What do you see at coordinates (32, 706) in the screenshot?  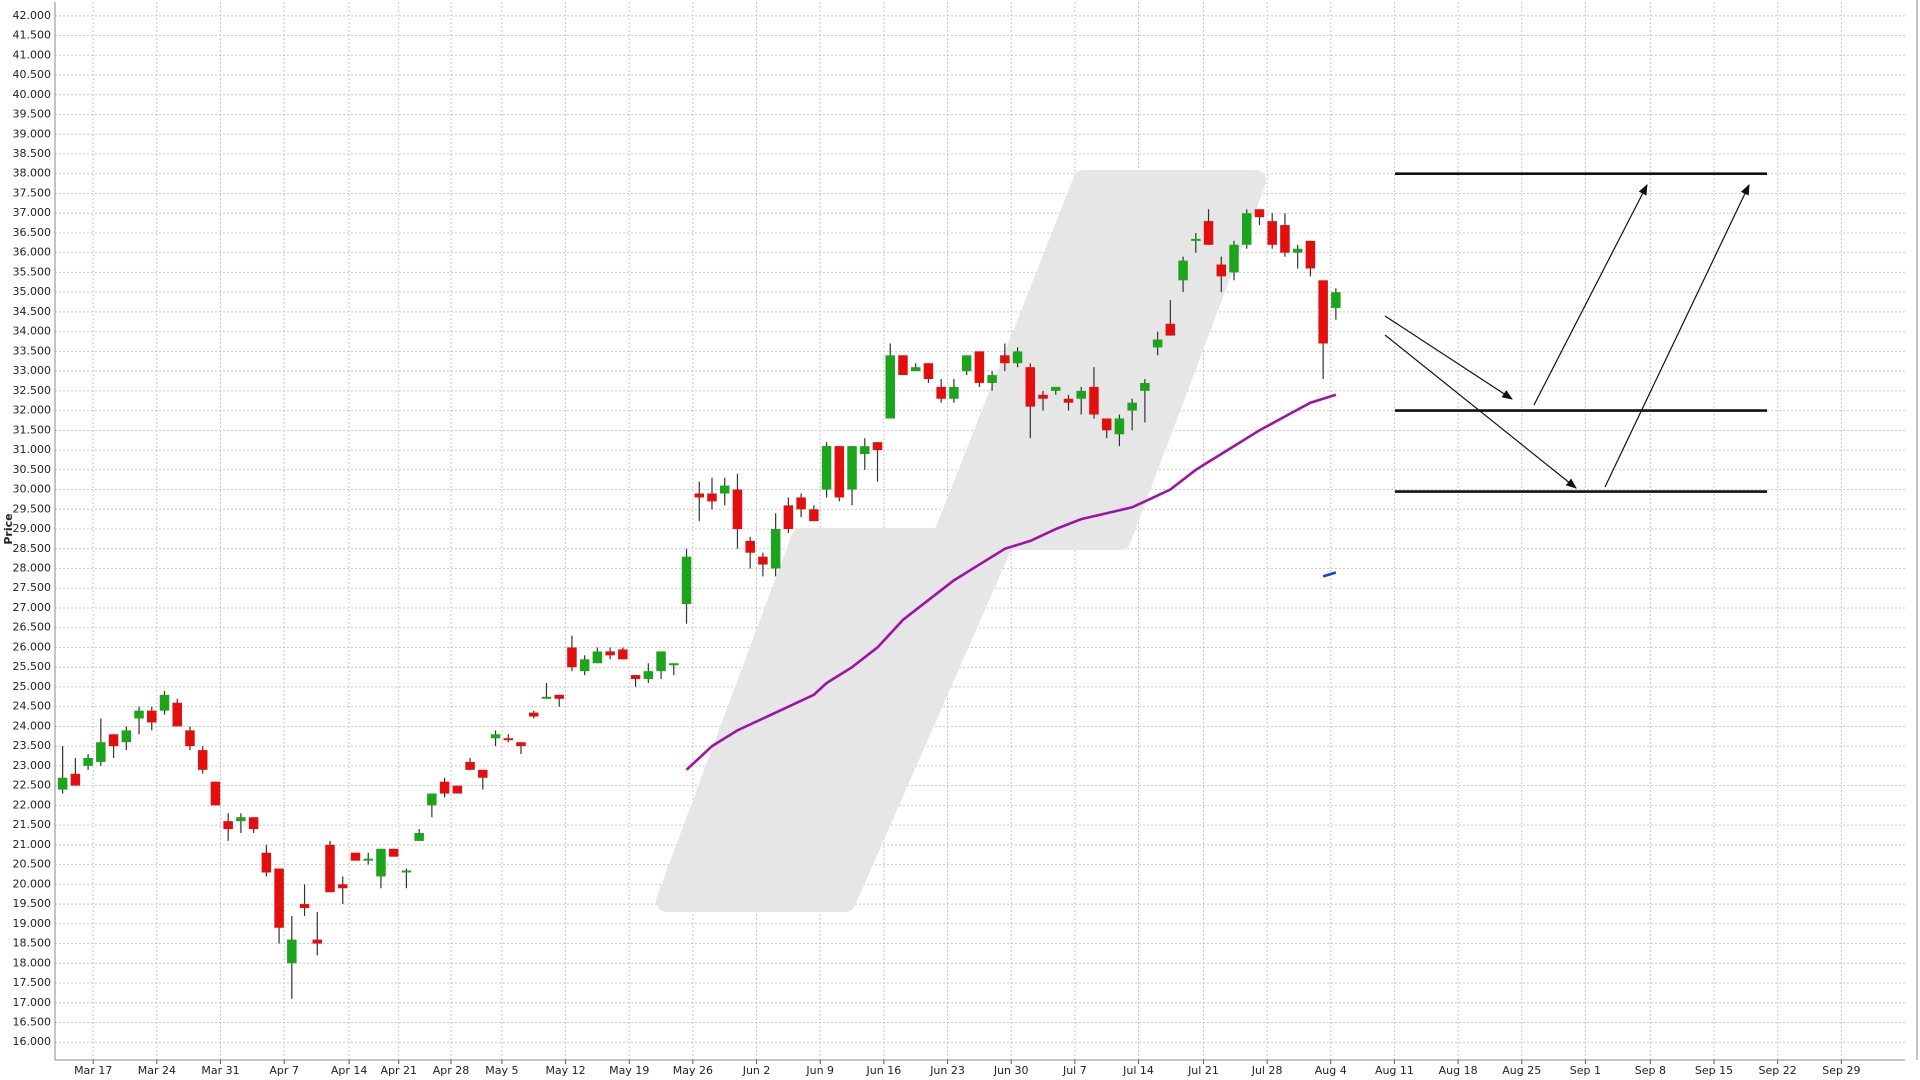 I see `y-tick-label: 24.500` at bounding box center [32, 706].